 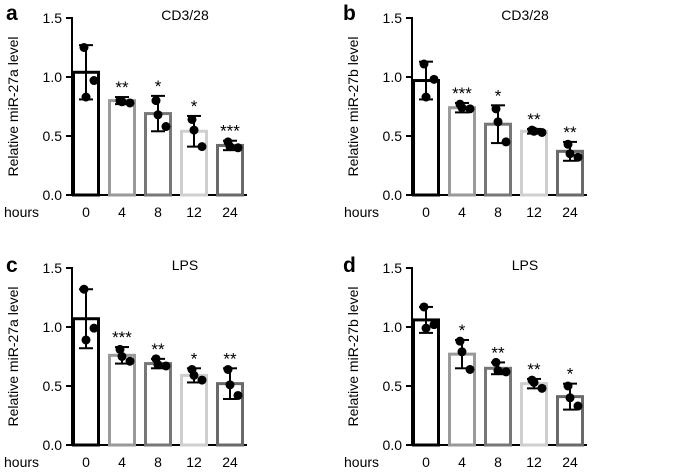 What do you see at coordinates (349, 13) in the screenshot?
I see `panel-letter: b` at bounding box center [349, 13].